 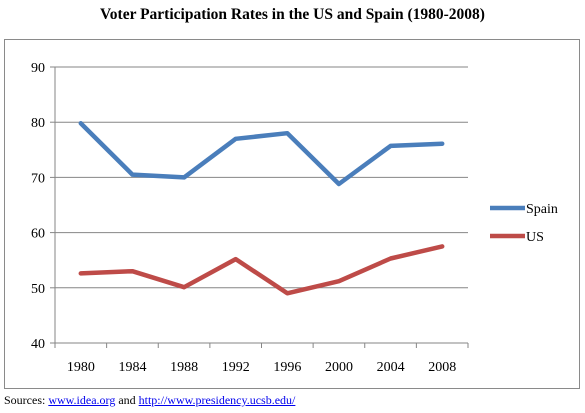 I want to click on source-link-presidency: http://www.presidency.ucsb.edu/, so click(x=217, y=400).